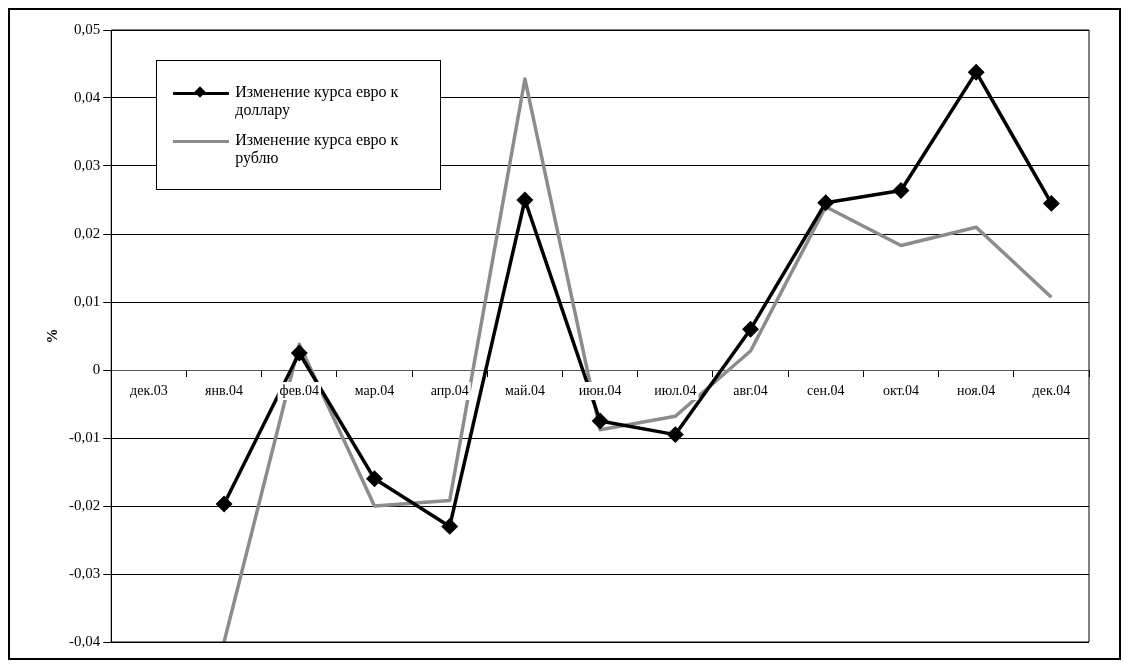 Image resolution: width=1131 pixels, height=670 pixels. Describe the element at coordinates (901, 390) in the screenshot. I see `x-tick-label: окт.04` at that location.